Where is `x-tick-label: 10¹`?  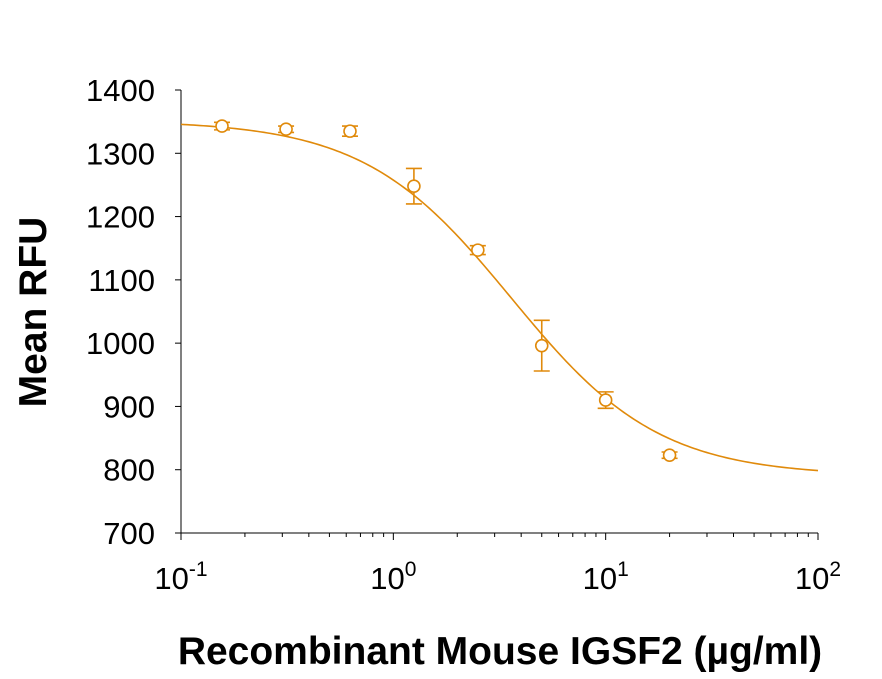
x-tick-label: 10¹ is located at coordinates (606, 577).